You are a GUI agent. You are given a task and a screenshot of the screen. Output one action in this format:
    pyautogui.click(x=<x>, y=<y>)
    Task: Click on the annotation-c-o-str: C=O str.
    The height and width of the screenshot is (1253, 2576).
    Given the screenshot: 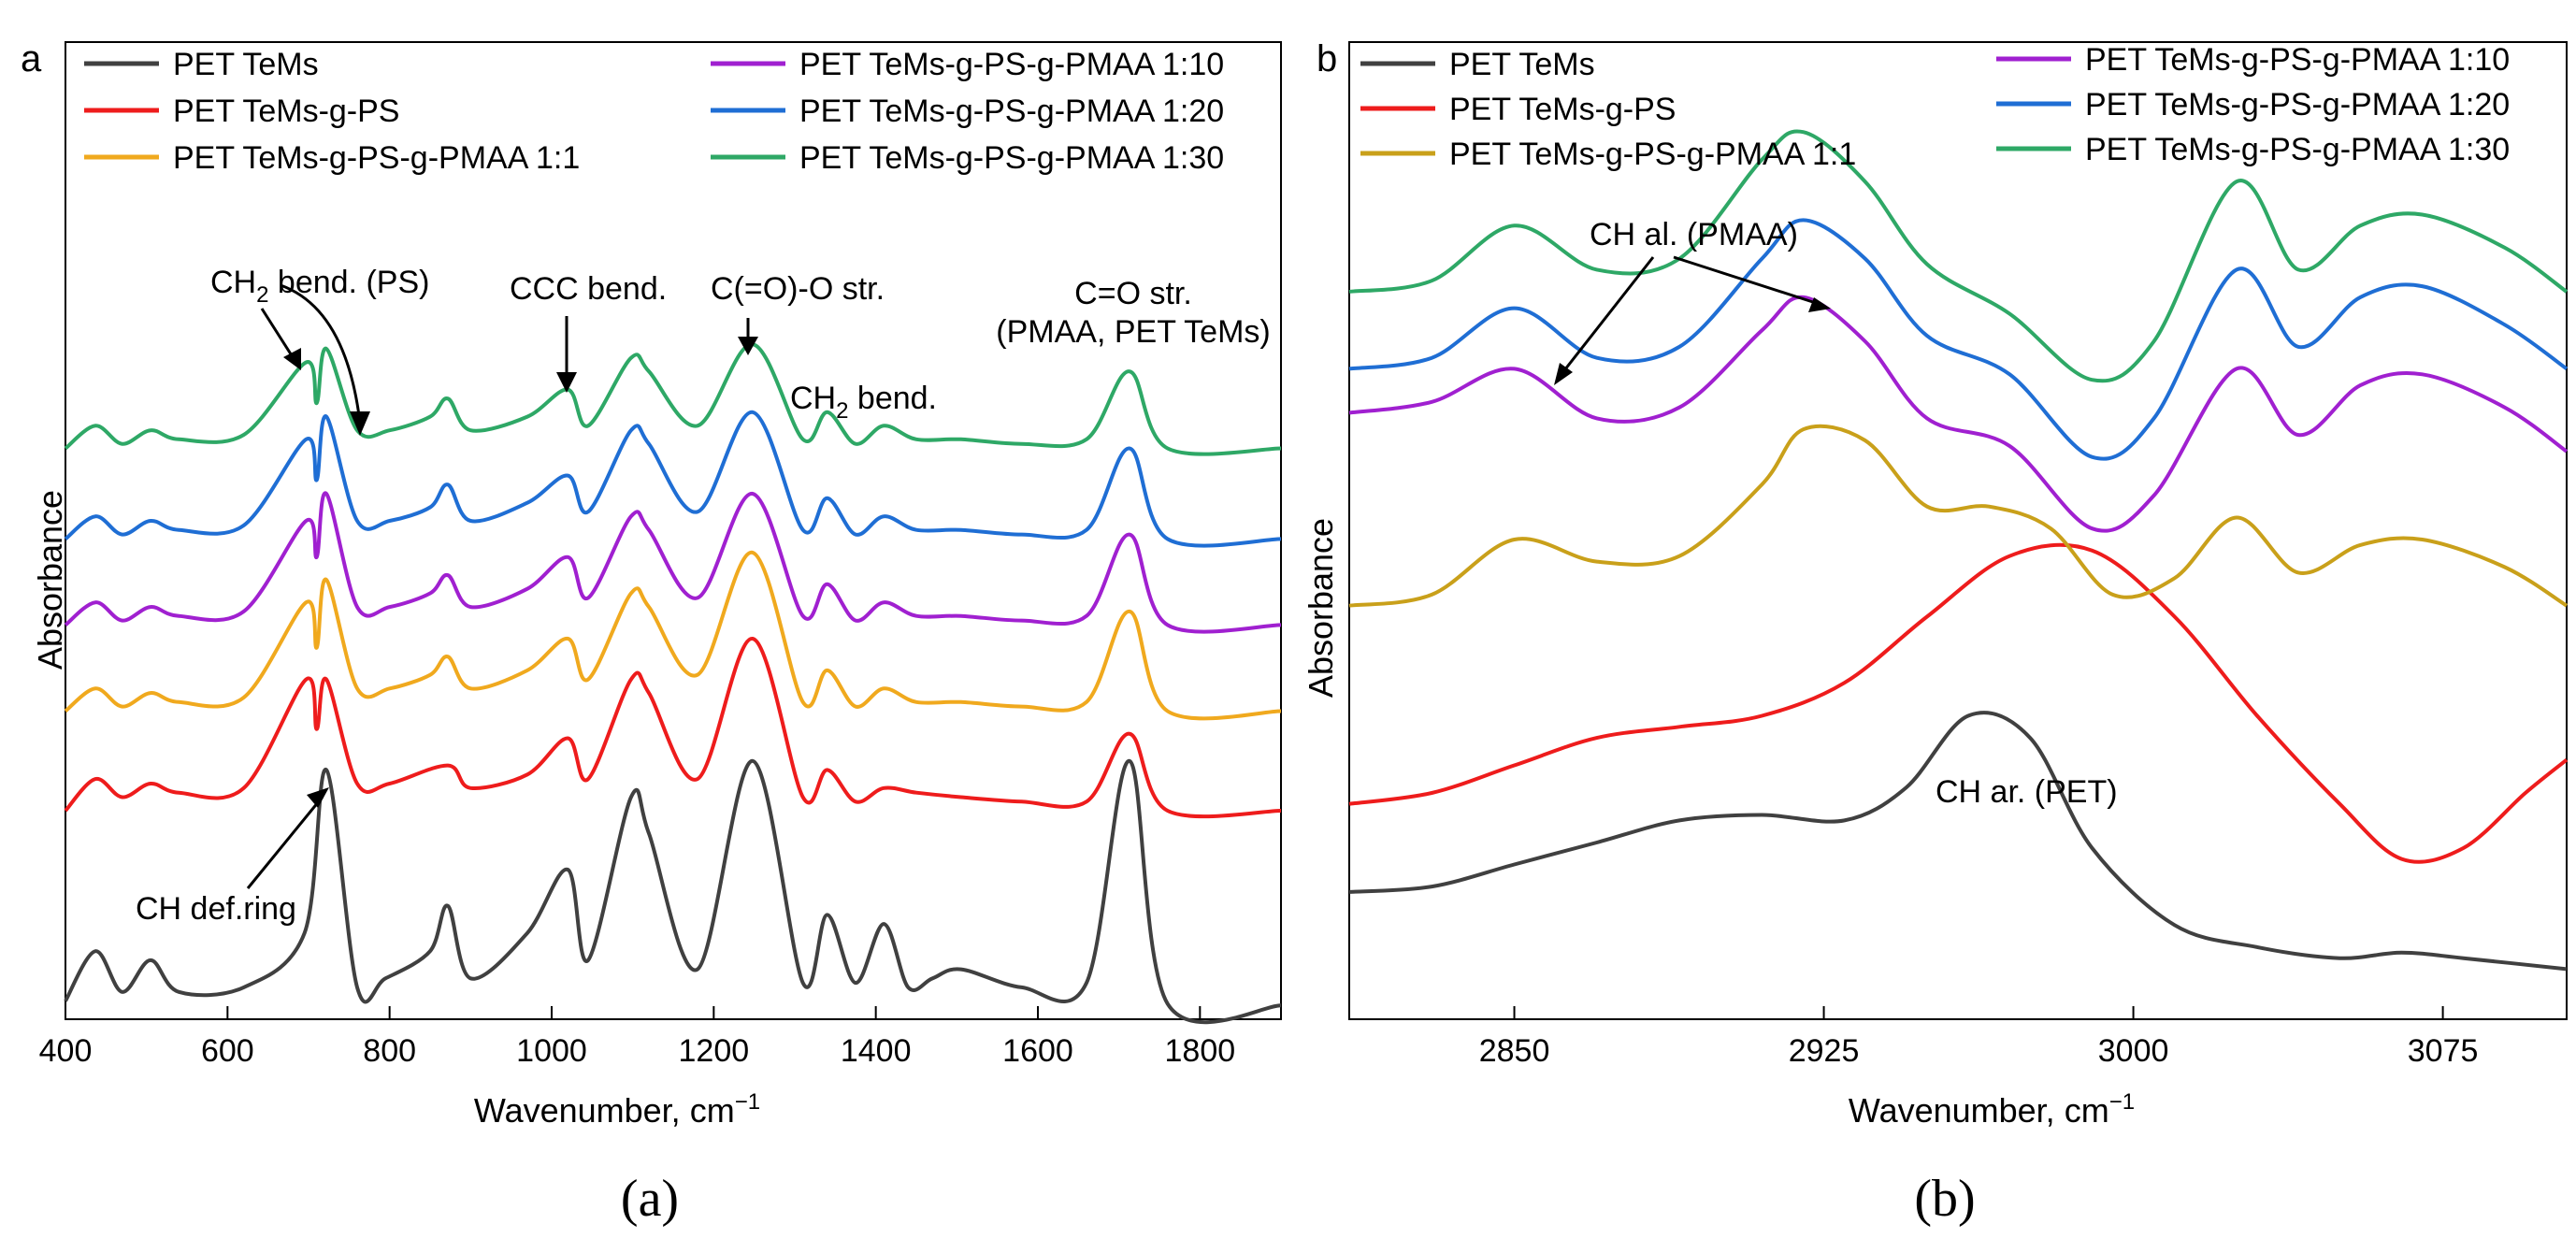 What is the action you would take?
    pyautogui.click(x=1133, y=293)
    